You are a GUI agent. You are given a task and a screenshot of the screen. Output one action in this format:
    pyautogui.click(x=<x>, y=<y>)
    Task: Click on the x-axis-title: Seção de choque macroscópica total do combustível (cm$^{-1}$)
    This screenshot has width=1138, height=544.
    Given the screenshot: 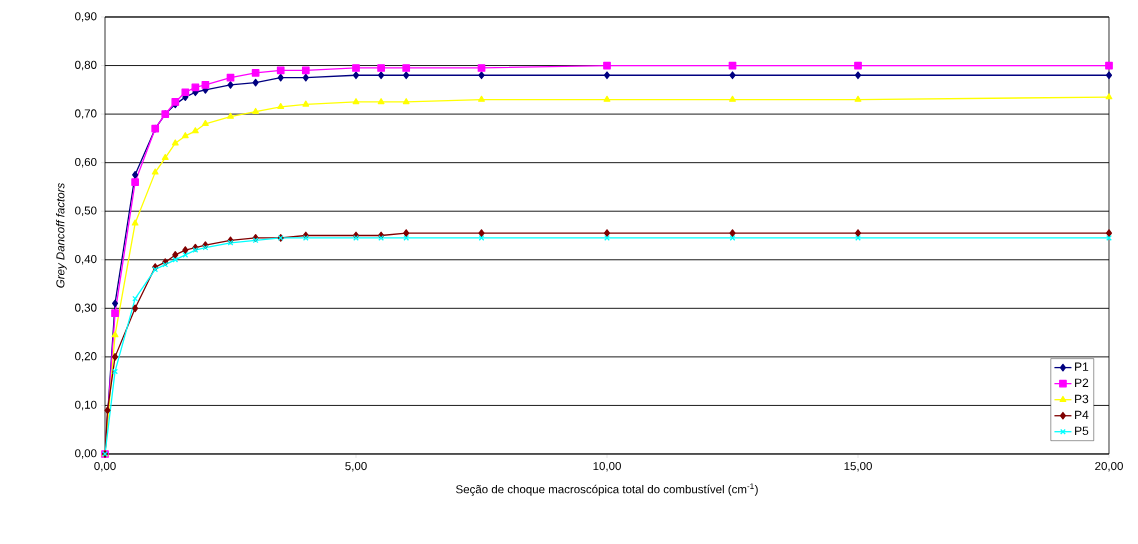 What is the action you would take?
    pyautogui.click(x=607, y=489)
    